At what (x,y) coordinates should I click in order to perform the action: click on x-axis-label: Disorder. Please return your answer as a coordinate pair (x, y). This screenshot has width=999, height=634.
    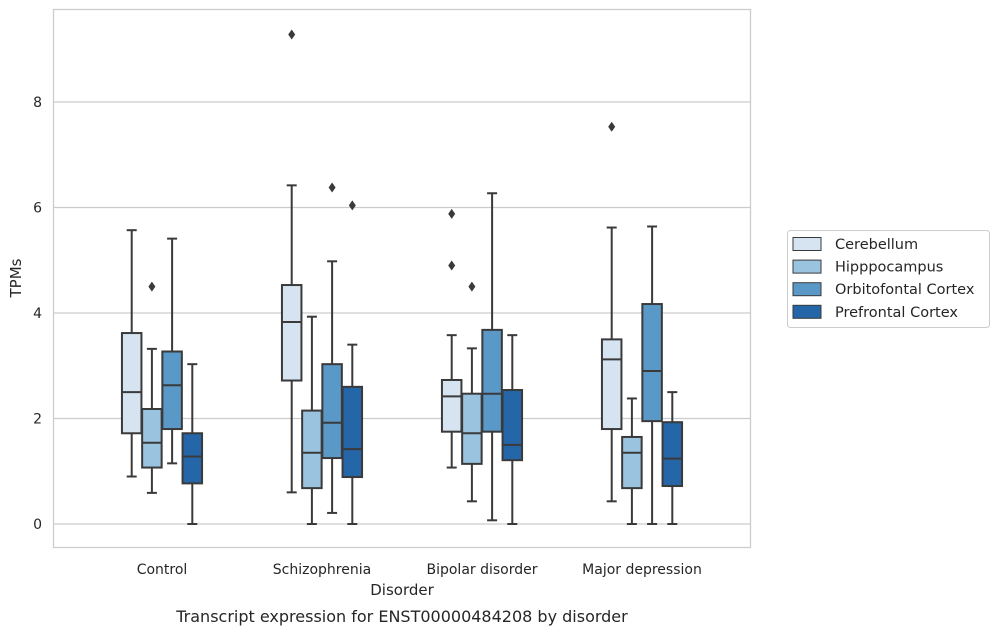
    Looking at the image, I should click on (402, 590).